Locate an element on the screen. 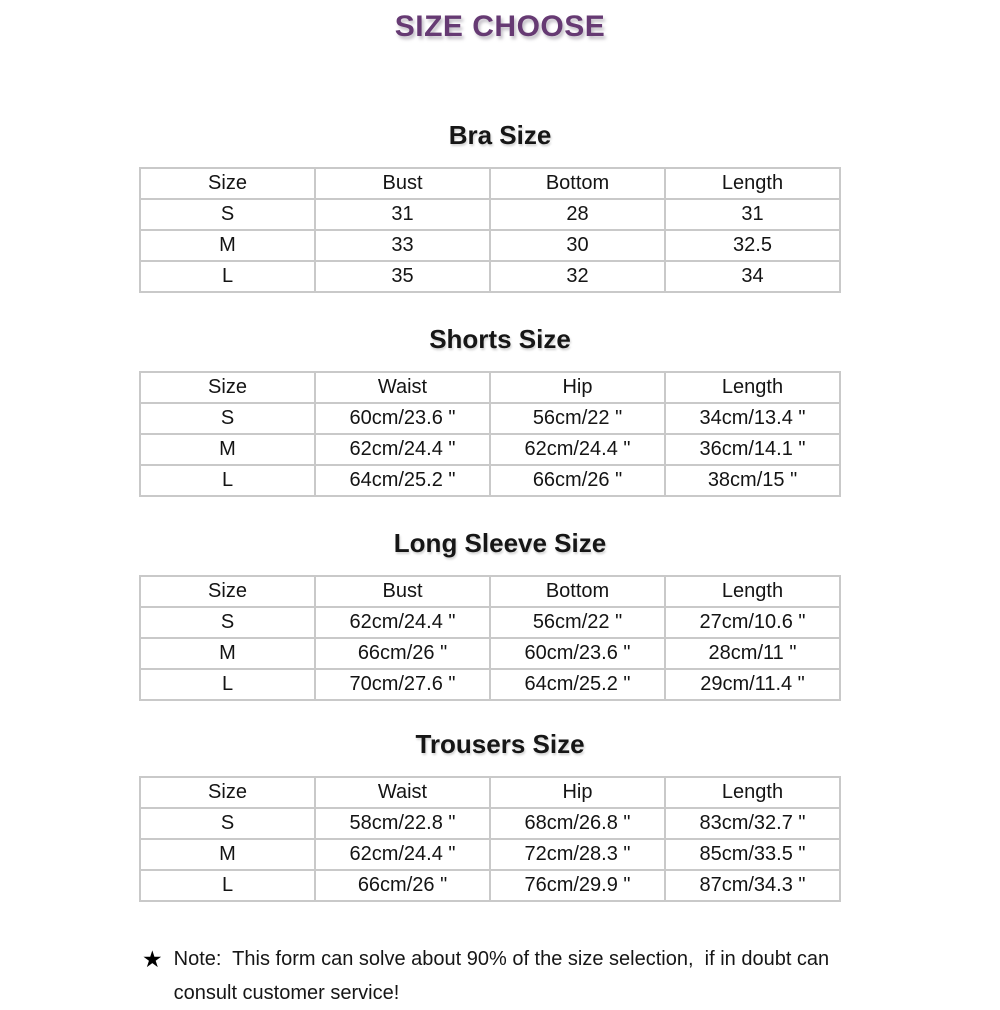 This screenshot has height=1010, width=1000. table-row: L 66cm/26 " 76cm/29.9 " 87cm/34.3 " is located at coordinates (490, 885).